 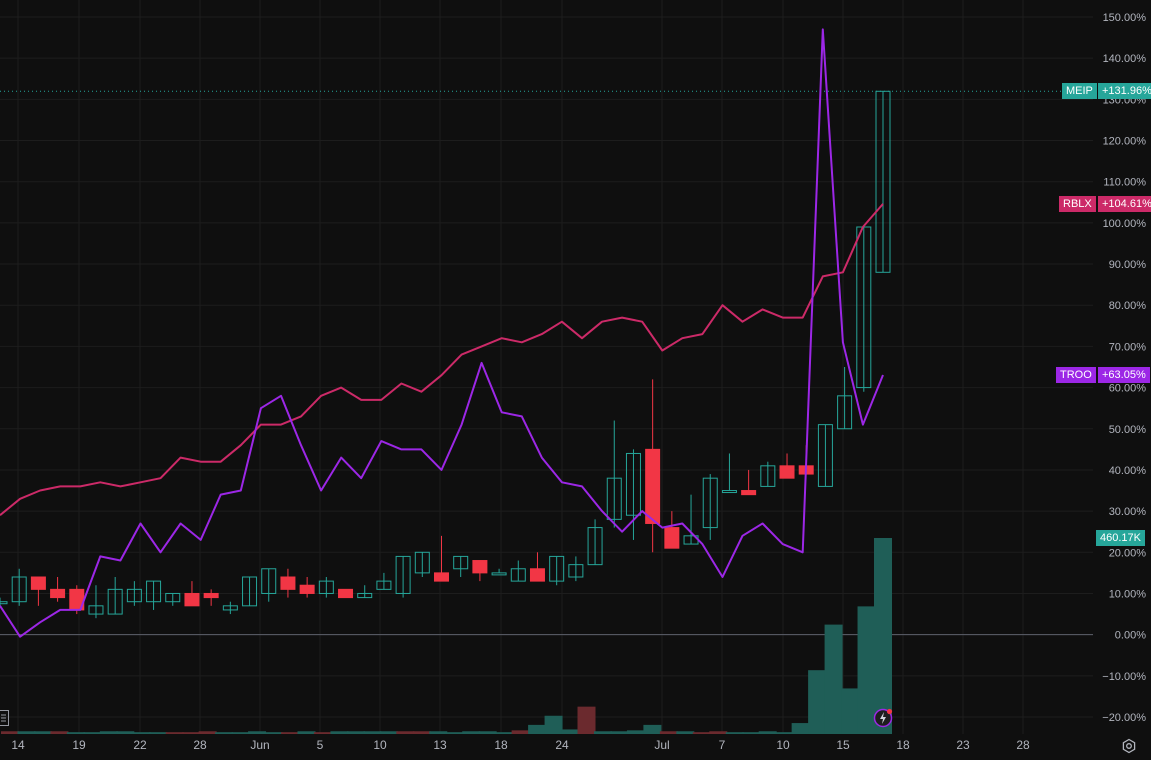 What do you see at coordinates (520, 745) in the screenshot?
I see `x-axis: 14 19 22 28 Jun 5 10 13 18 24 Jul 7 10 15 18 23 28` at bounding box center [520, 745].